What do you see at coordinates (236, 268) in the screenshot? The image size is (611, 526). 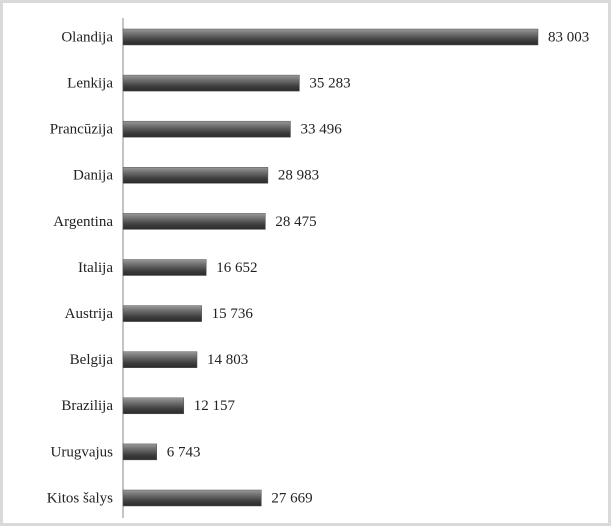 I see `value-label: 16 652` at bounding box center [236, 268].